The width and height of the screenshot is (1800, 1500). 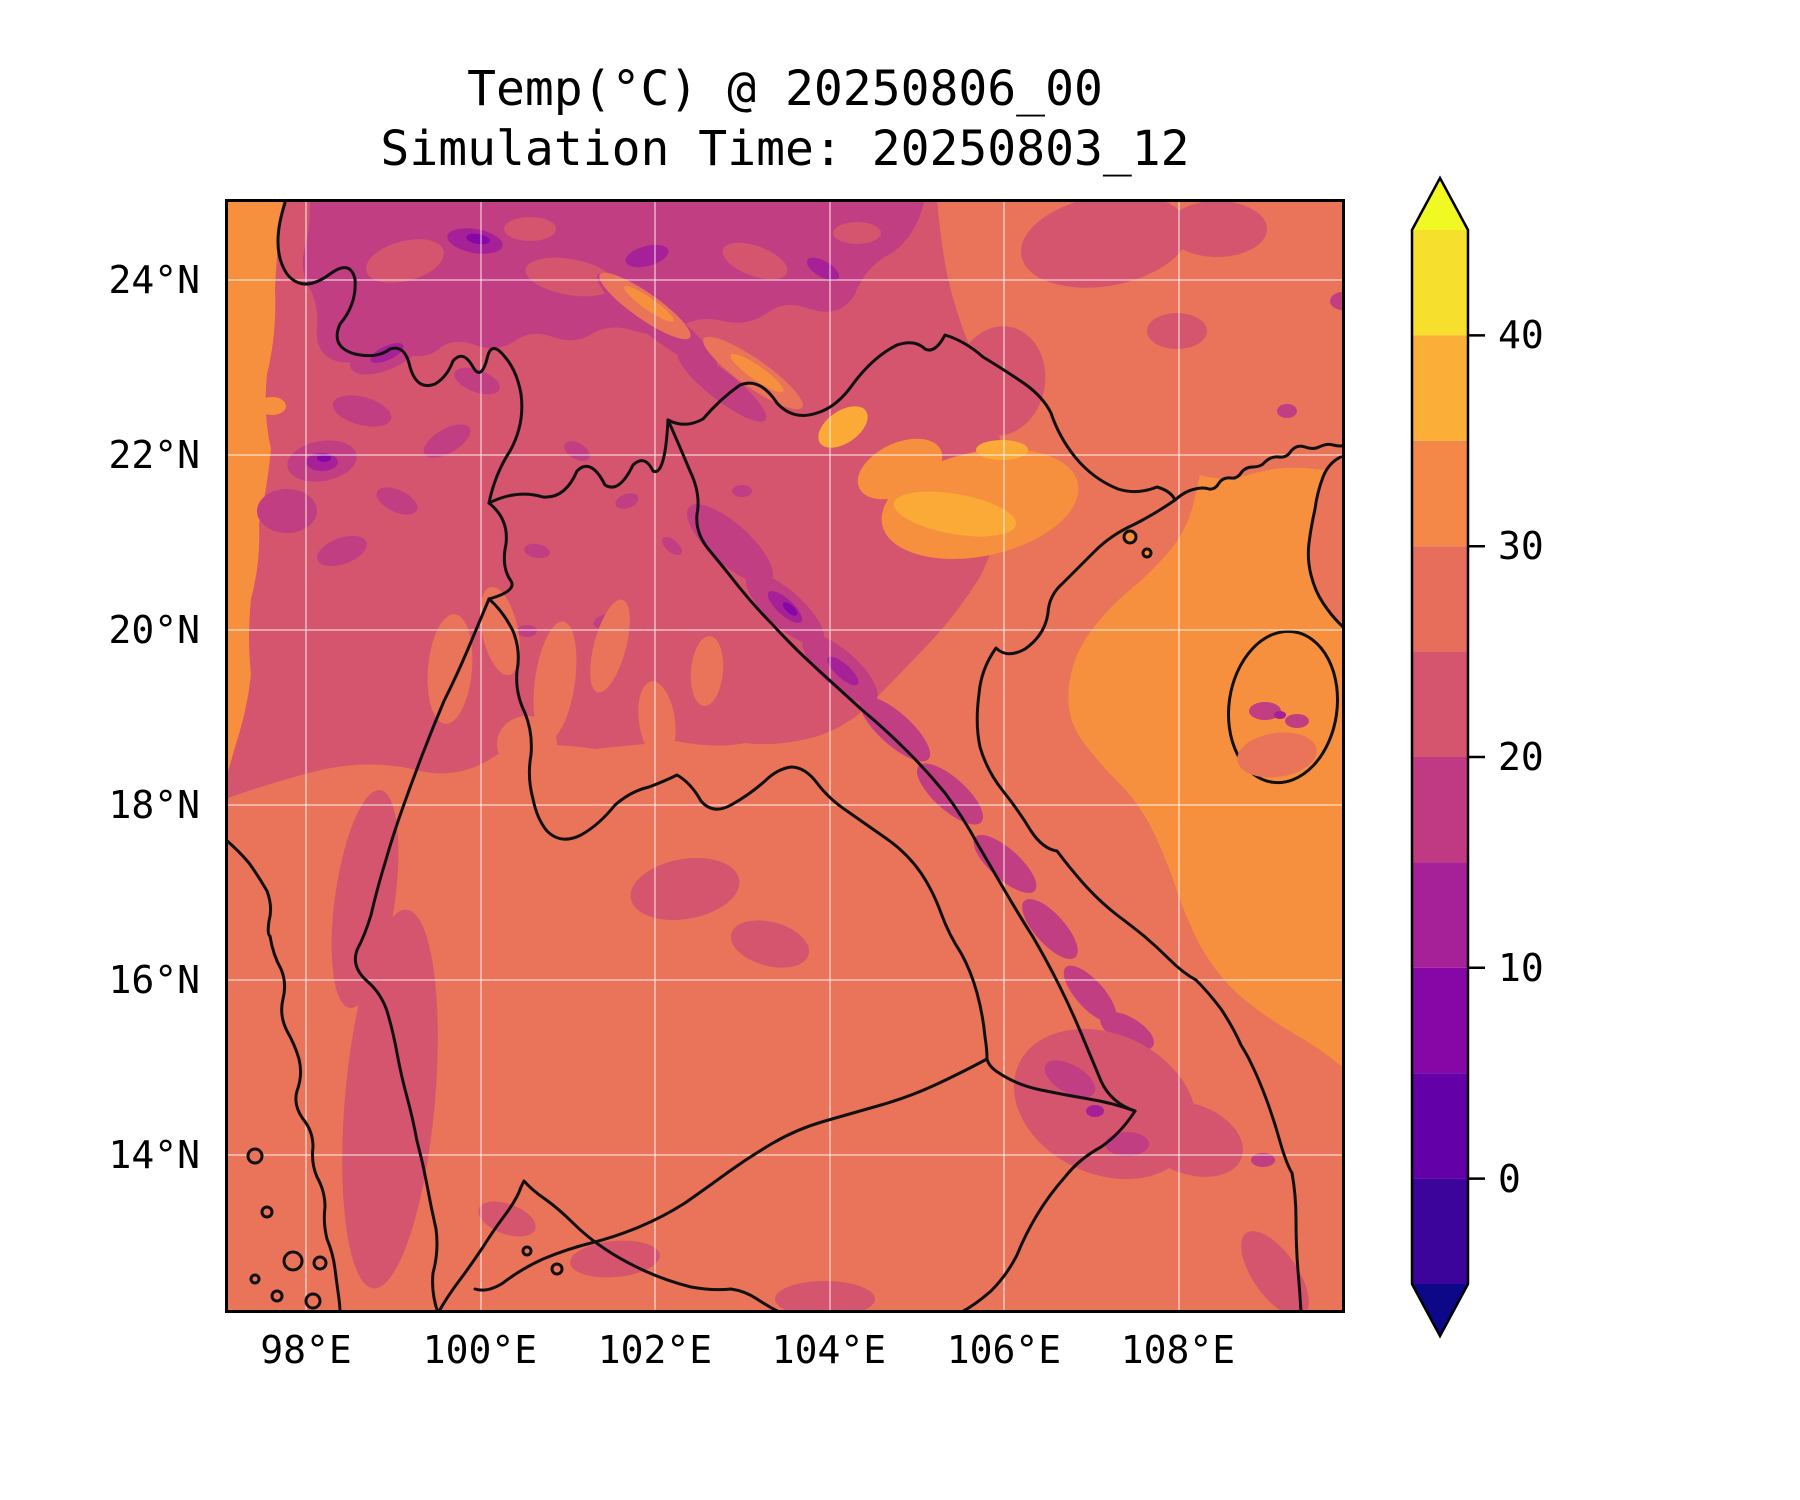 I want to click on khorat-rose2, so click(x=770, y=944).